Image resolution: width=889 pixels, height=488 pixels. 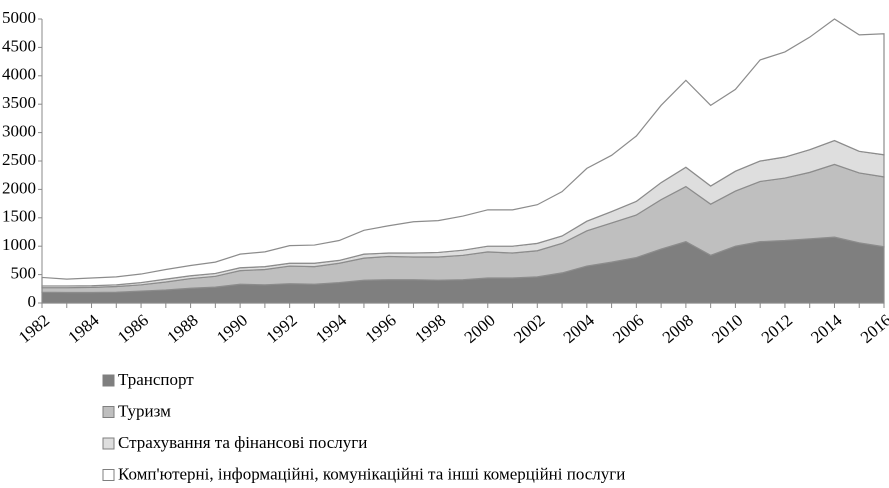 What do you see at coordinates (873, 329) in the screenshot?
I see `x-tick-label: 2016` at bounding box center [873, 329].